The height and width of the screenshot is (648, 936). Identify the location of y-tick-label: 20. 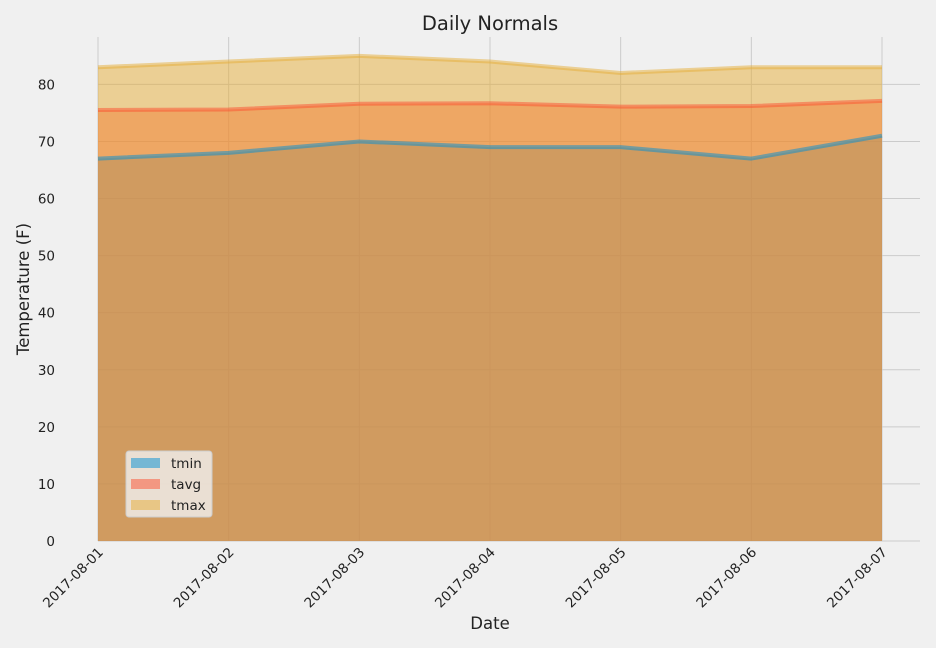
(46, 428).